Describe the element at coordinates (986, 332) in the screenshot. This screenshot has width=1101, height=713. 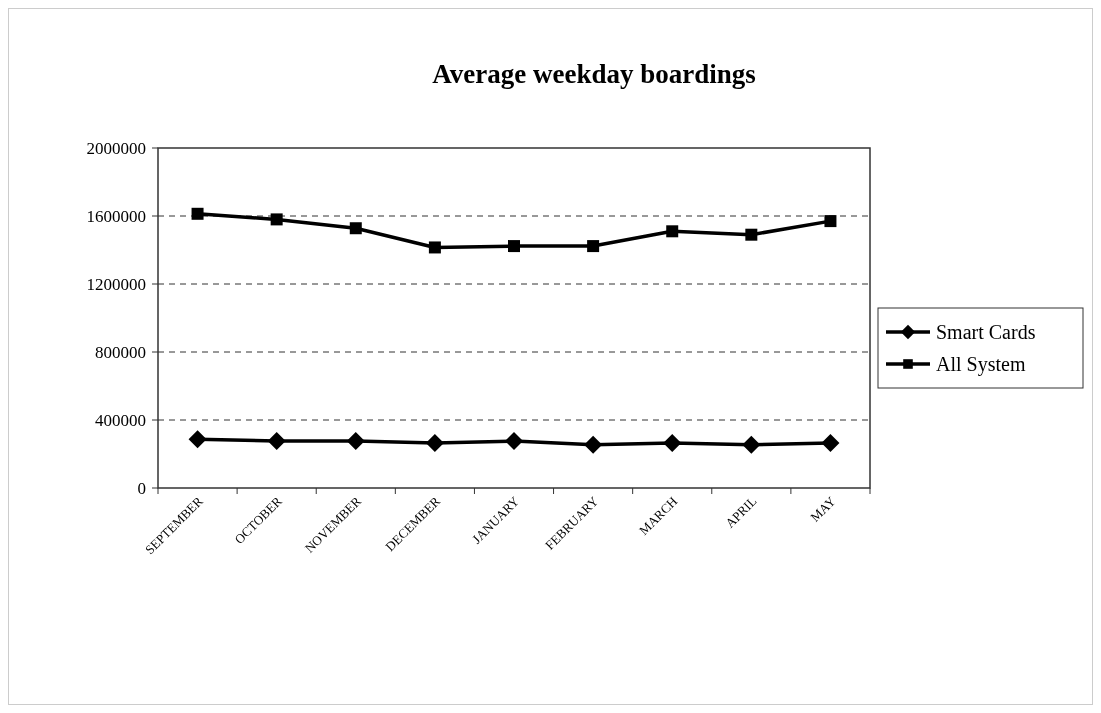
I see `legend-label: Smart Cards` at that location.